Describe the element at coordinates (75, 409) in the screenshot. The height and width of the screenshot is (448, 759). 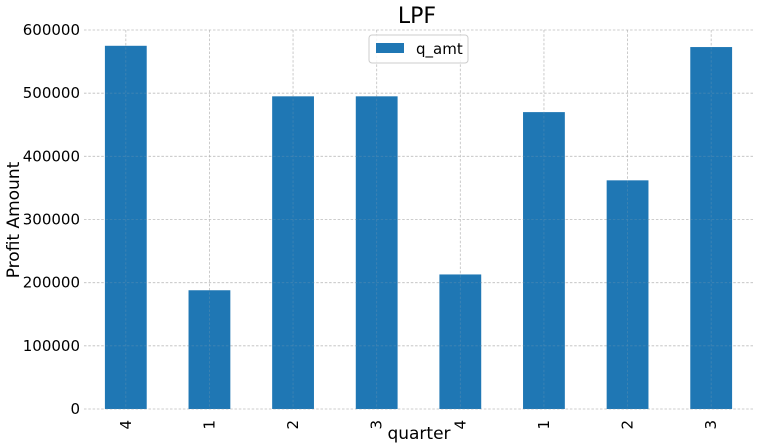
I see `y-tick-label: 0` at that location.